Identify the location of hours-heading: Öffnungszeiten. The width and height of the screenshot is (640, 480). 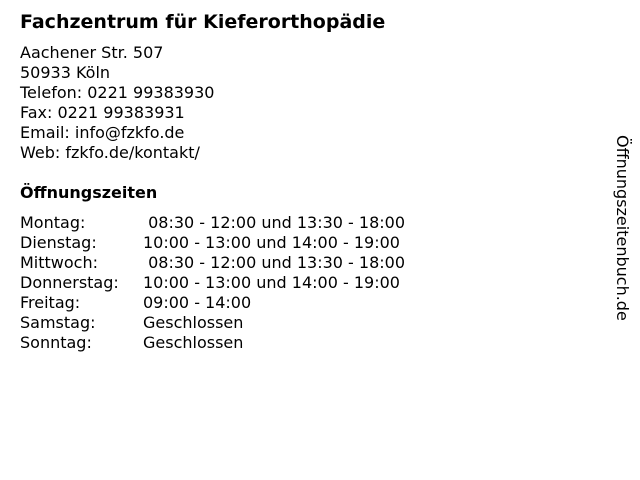
(89, 192).